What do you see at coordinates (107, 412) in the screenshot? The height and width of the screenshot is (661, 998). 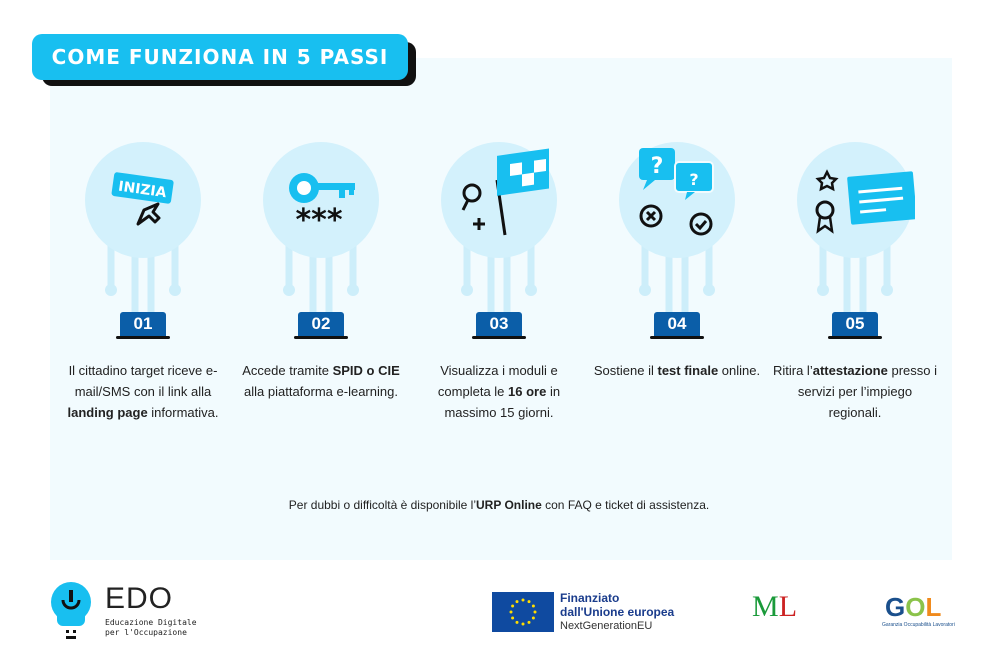 I see `step-highlight: landing page` at bounding box center [107, 412].